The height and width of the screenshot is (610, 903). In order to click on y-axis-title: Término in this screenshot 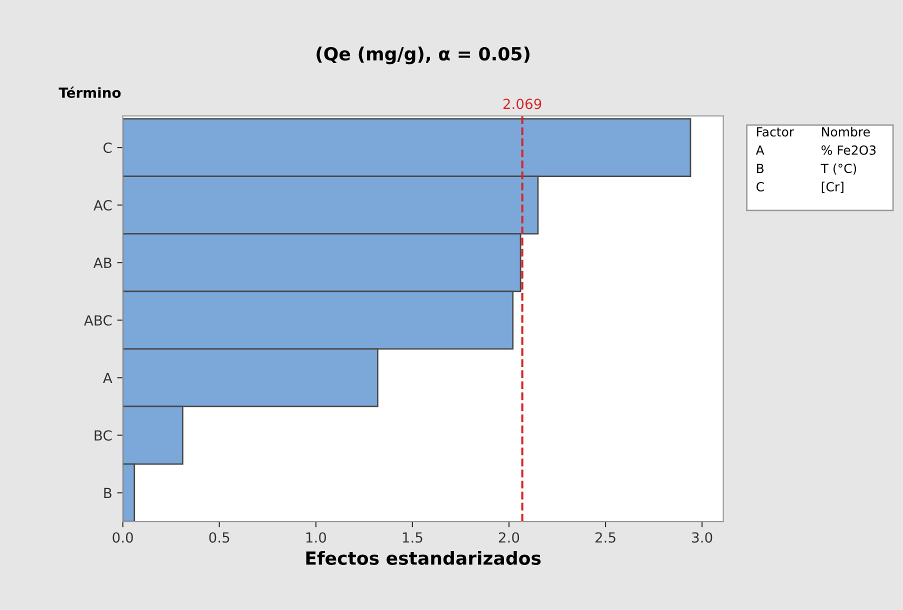, I will do `click(89, 92)`.